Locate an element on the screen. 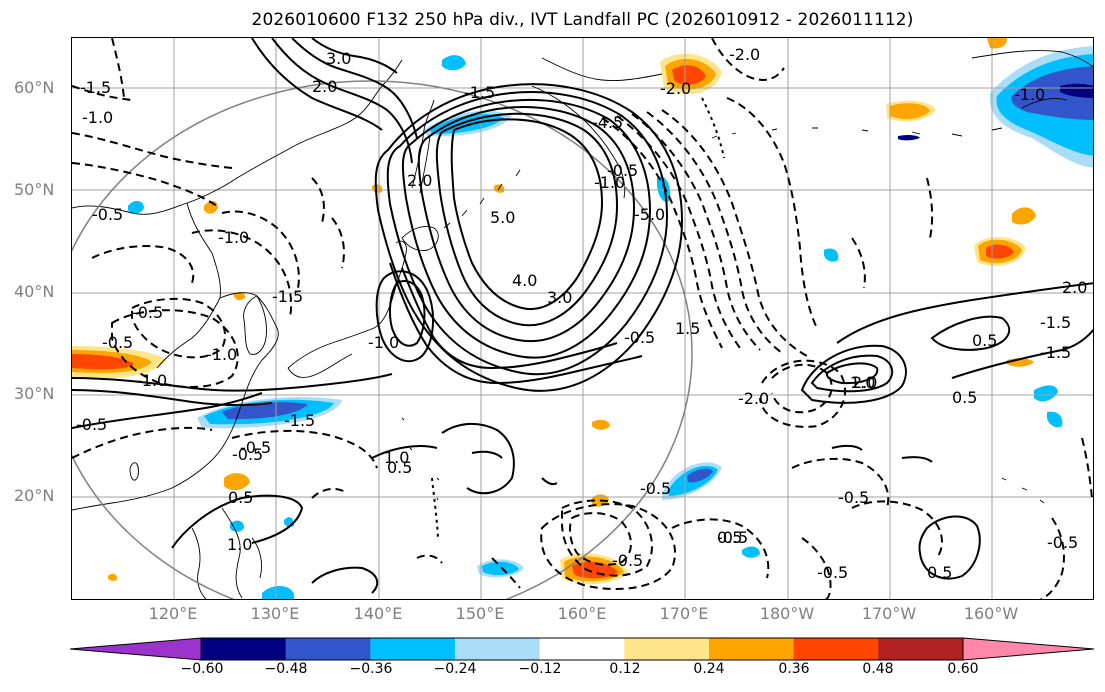  colorbar is located at coordinates (582, 649).